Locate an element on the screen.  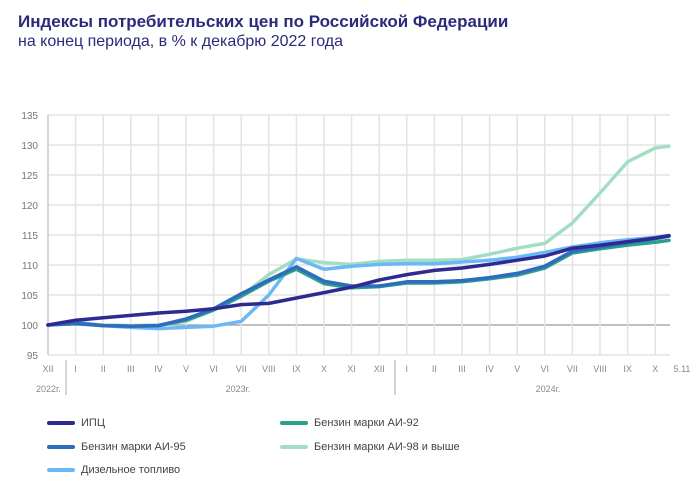
y-tick-label: 120 is located at coordinates (29, 206).